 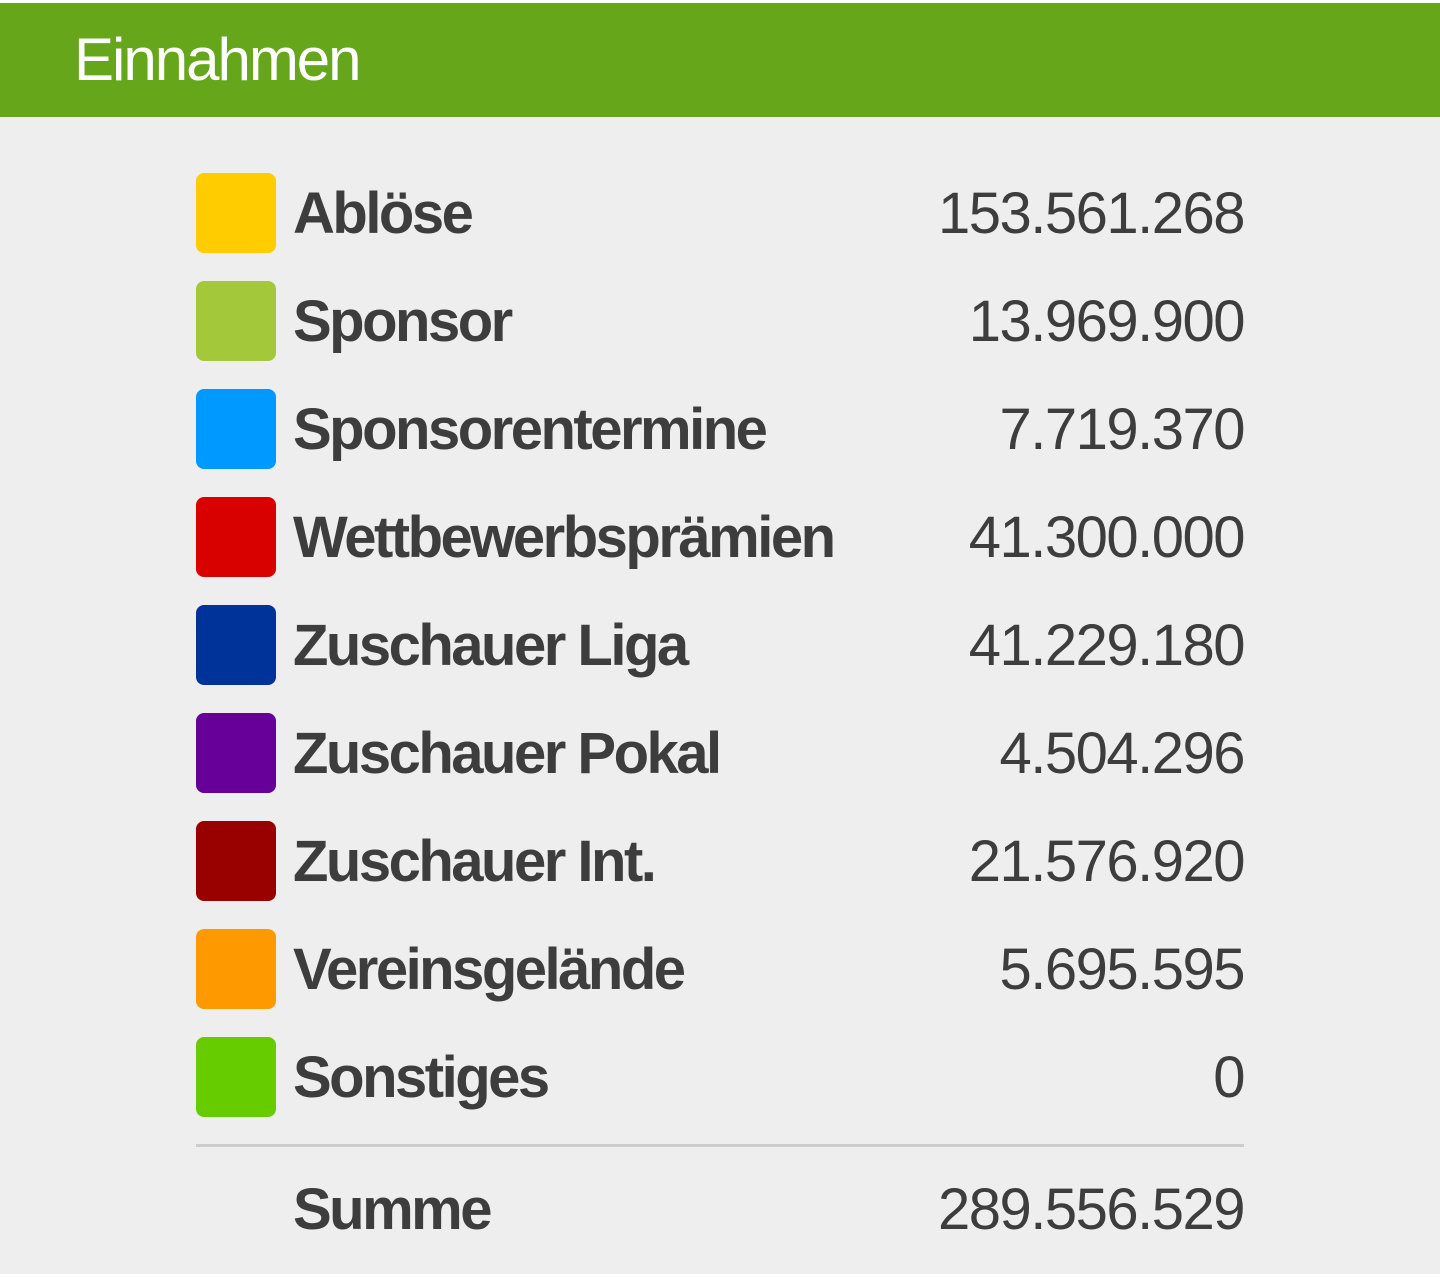 What do you see at coordinates (475, 861) in the screenshot?
I see `item-label: Zuschauer Int.` at bounding box center [475, 861].